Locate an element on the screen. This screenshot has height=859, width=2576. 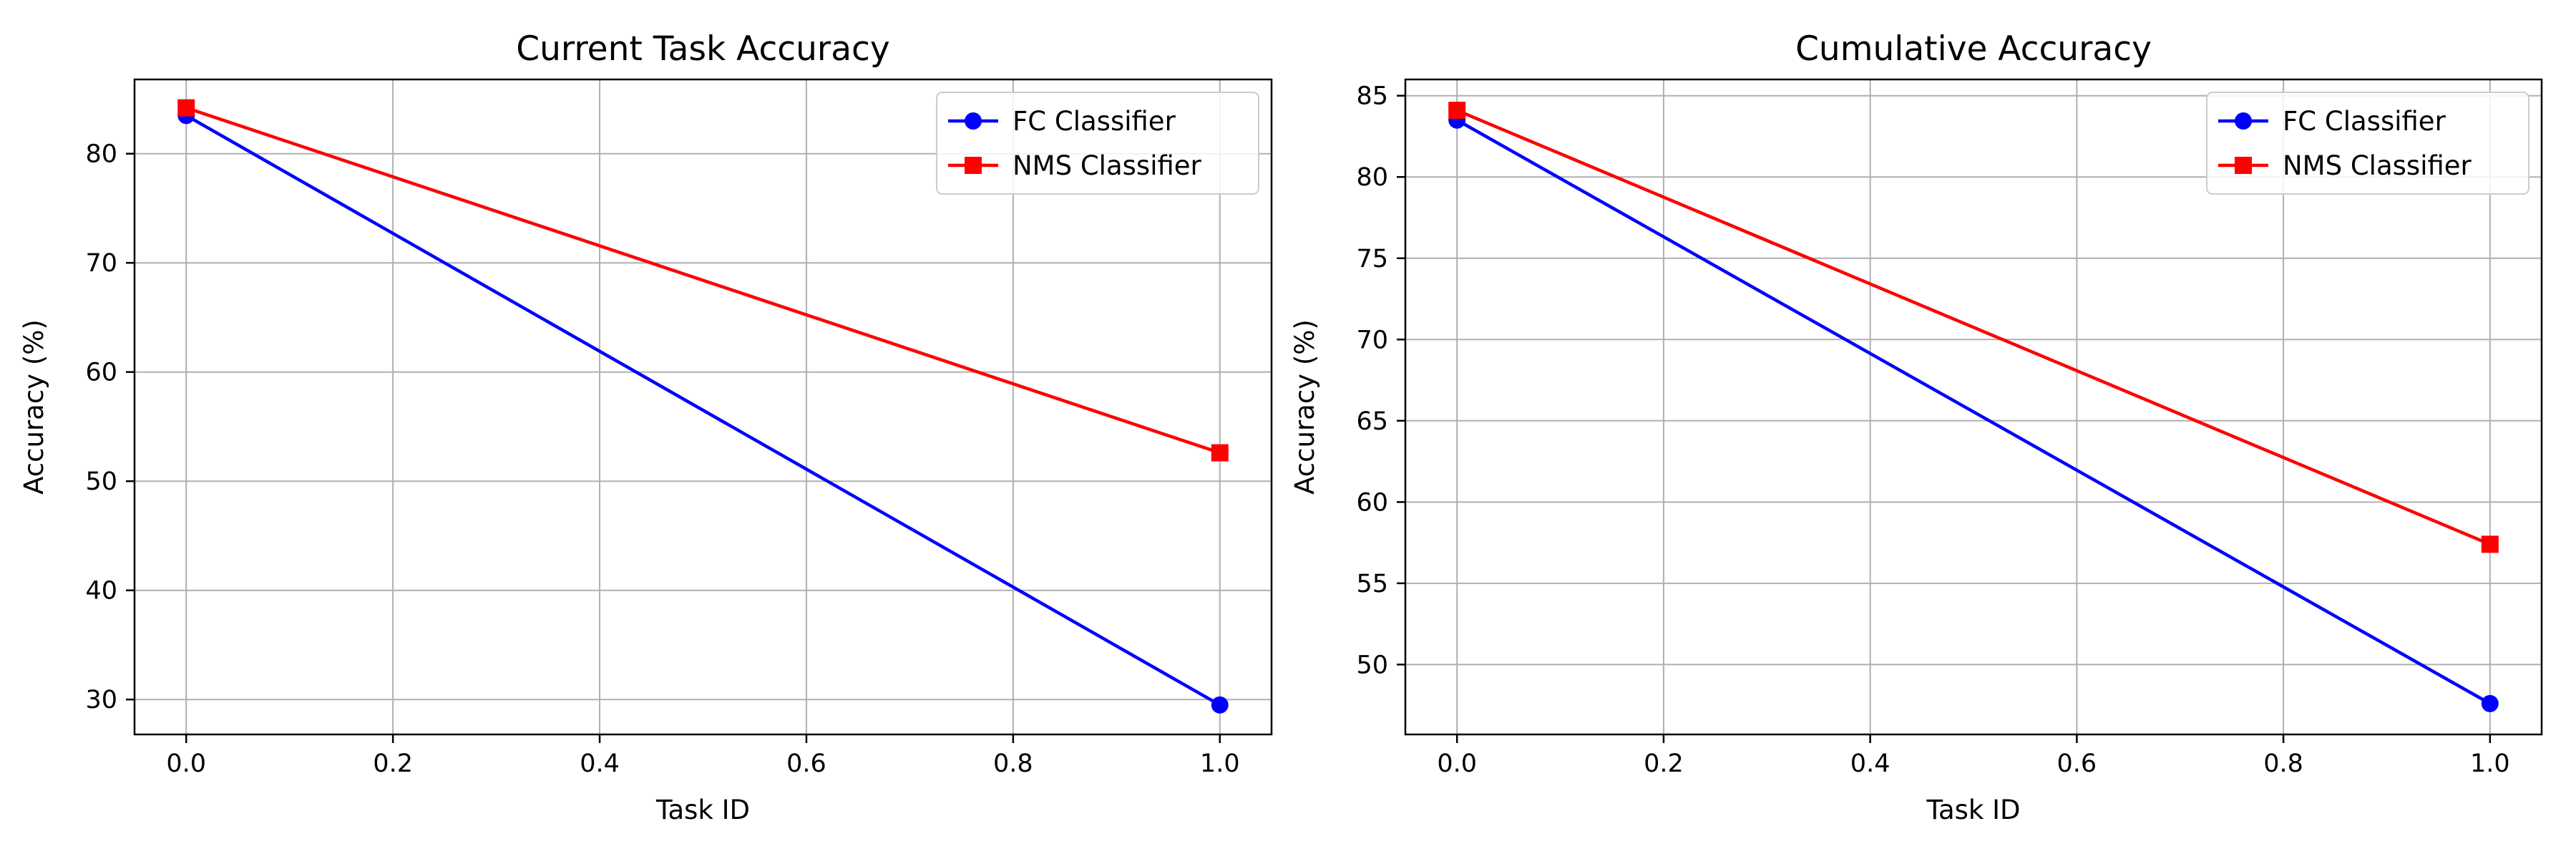
y-tick-label: 85 is located at coordinates (1372, 96).